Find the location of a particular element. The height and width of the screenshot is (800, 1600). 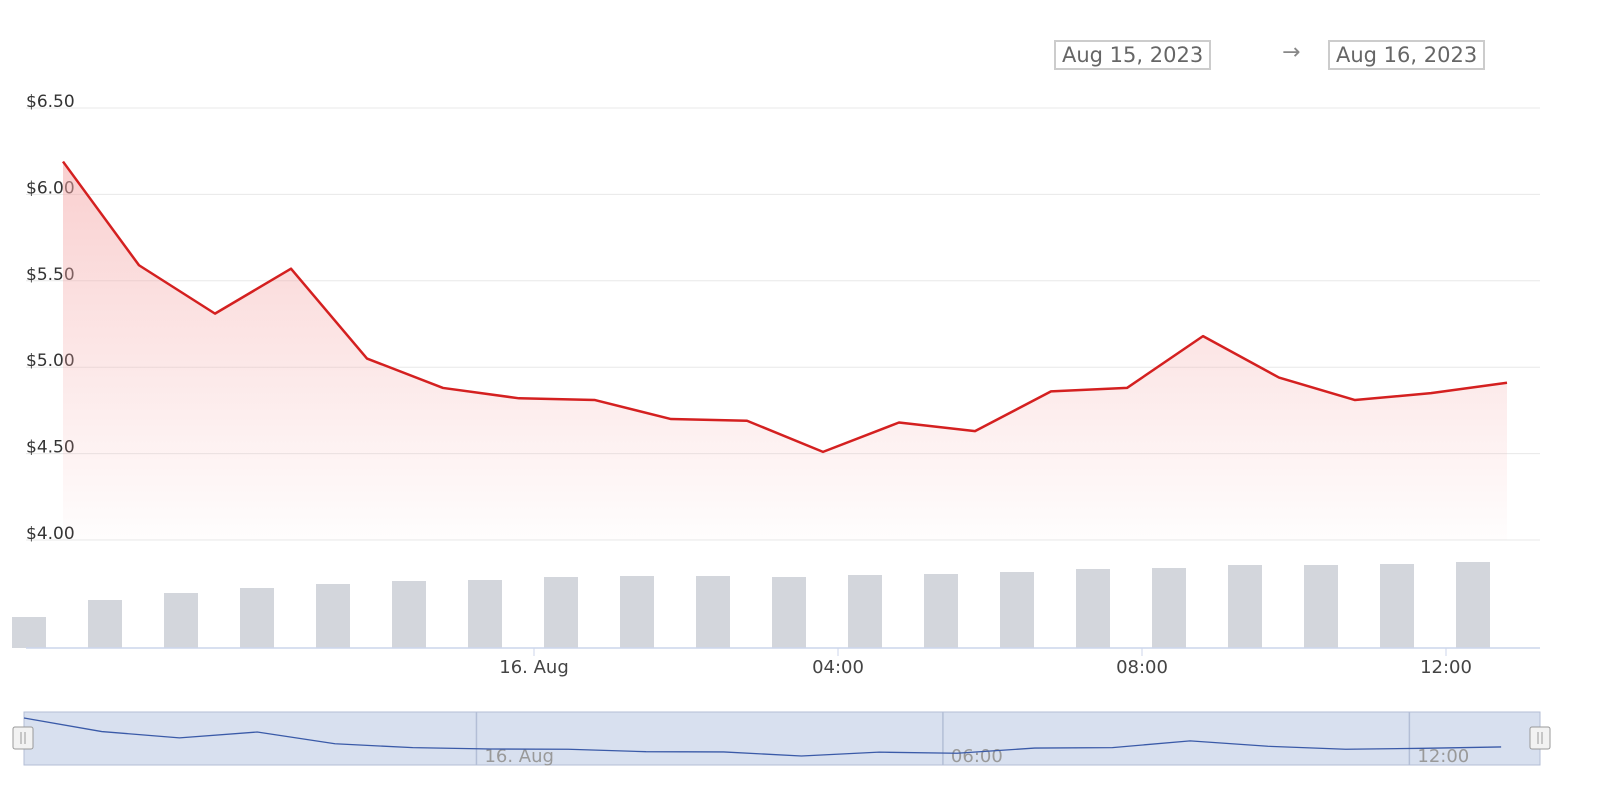

y-tick-label: $6.50 is located at coordinates (50, 102).